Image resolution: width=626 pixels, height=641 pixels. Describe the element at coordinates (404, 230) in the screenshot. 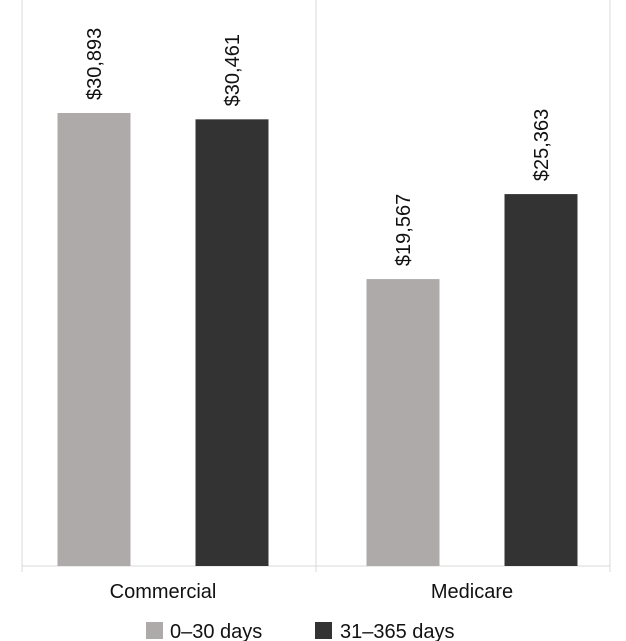

I see `data-label-medicare-series-1: $19,567` at that location.